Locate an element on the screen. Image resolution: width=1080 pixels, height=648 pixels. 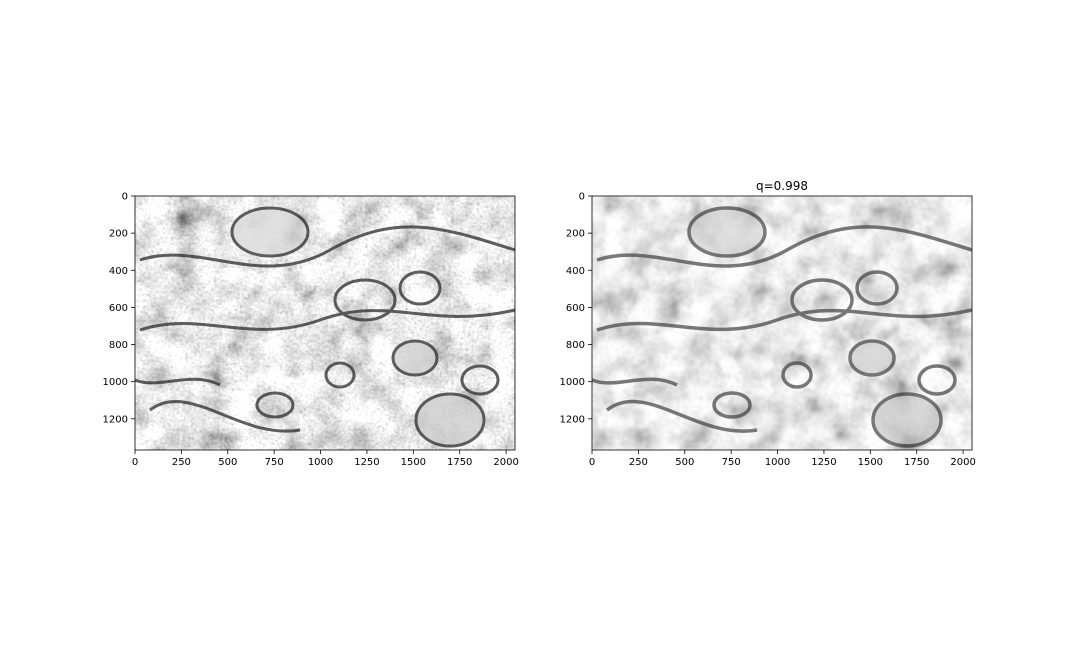
panel-title: q=0.998 is located at coordinates (782, 186).